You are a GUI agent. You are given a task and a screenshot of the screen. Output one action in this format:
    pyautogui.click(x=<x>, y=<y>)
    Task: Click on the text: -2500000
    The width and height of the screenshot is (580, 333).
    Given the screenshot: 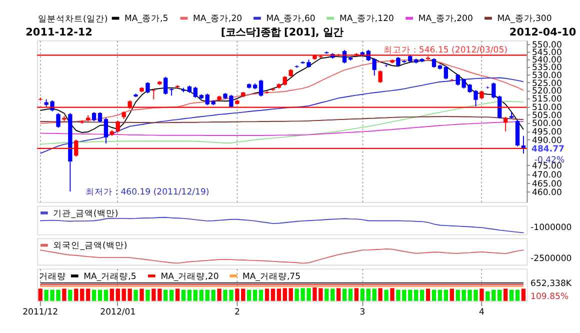 What is the action you would take?
    pyautogui.click(x=551, y=259)
    